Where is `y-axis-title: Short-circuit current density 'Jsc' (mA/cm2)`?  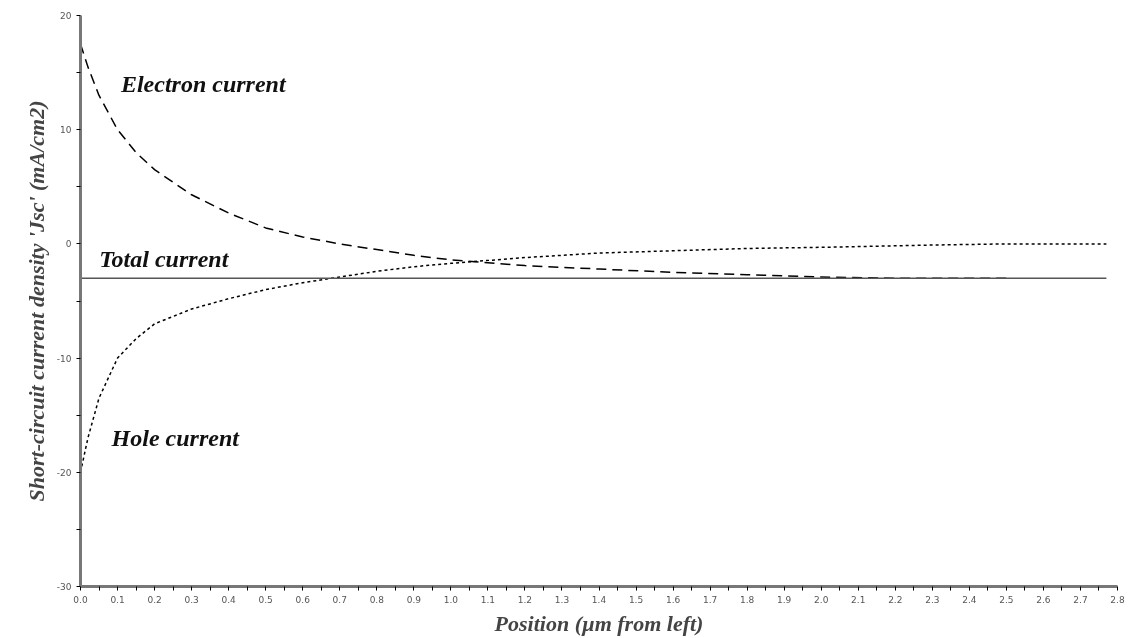 y-axis-title: Short-circuit current density 'Jsc' (mA/cm2) is located at coordinates (36, 301).